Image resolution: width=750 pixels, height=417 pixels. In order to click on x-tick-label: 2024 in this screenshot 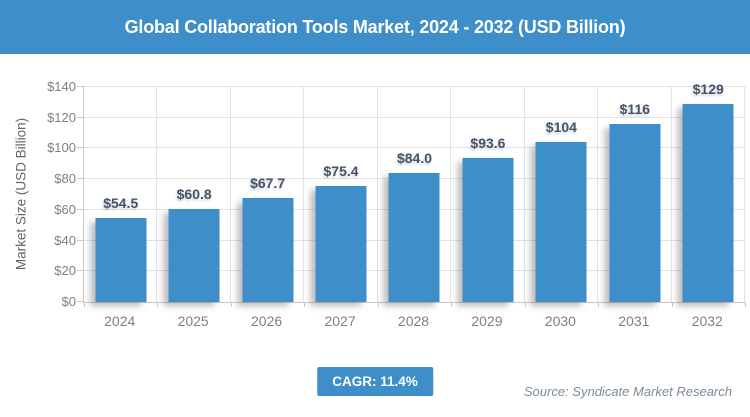, I will do `click(120, 321)`.